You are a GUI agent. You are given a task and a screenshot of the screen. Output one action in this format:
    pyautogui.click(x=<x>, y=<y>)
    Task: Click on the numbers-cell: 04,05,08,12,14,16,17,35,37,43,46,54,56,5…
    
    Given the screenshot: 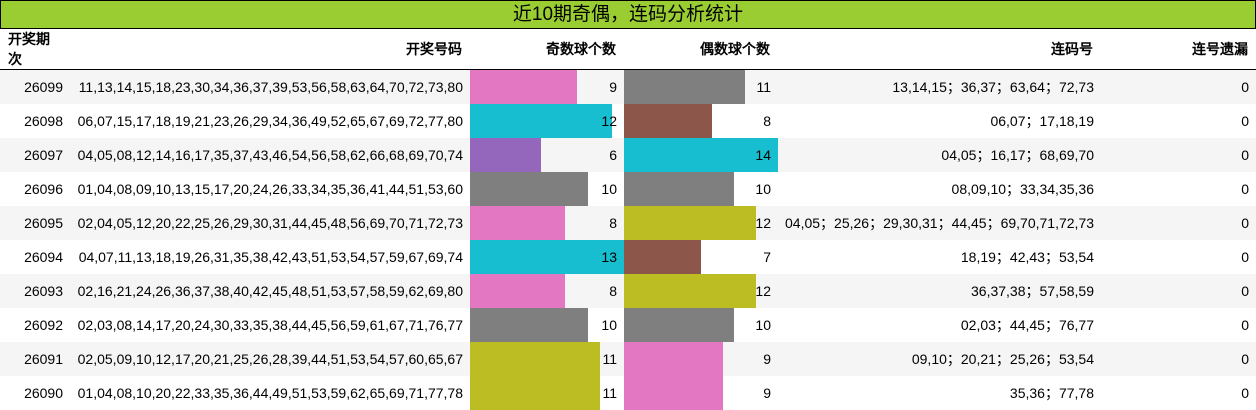 What is the action you would take?
    pyautogui.click(x=270, y=155)
    